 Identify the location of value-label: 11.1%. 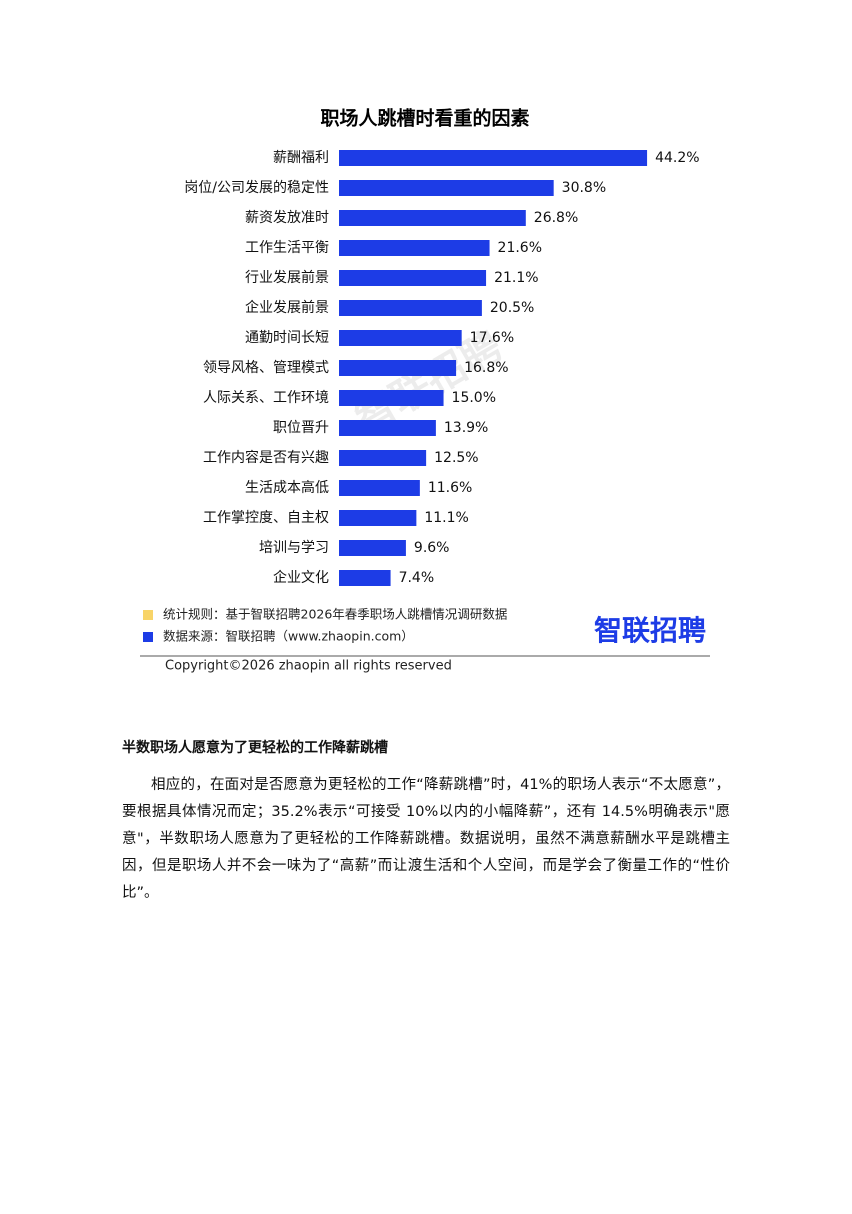
(446, 518).